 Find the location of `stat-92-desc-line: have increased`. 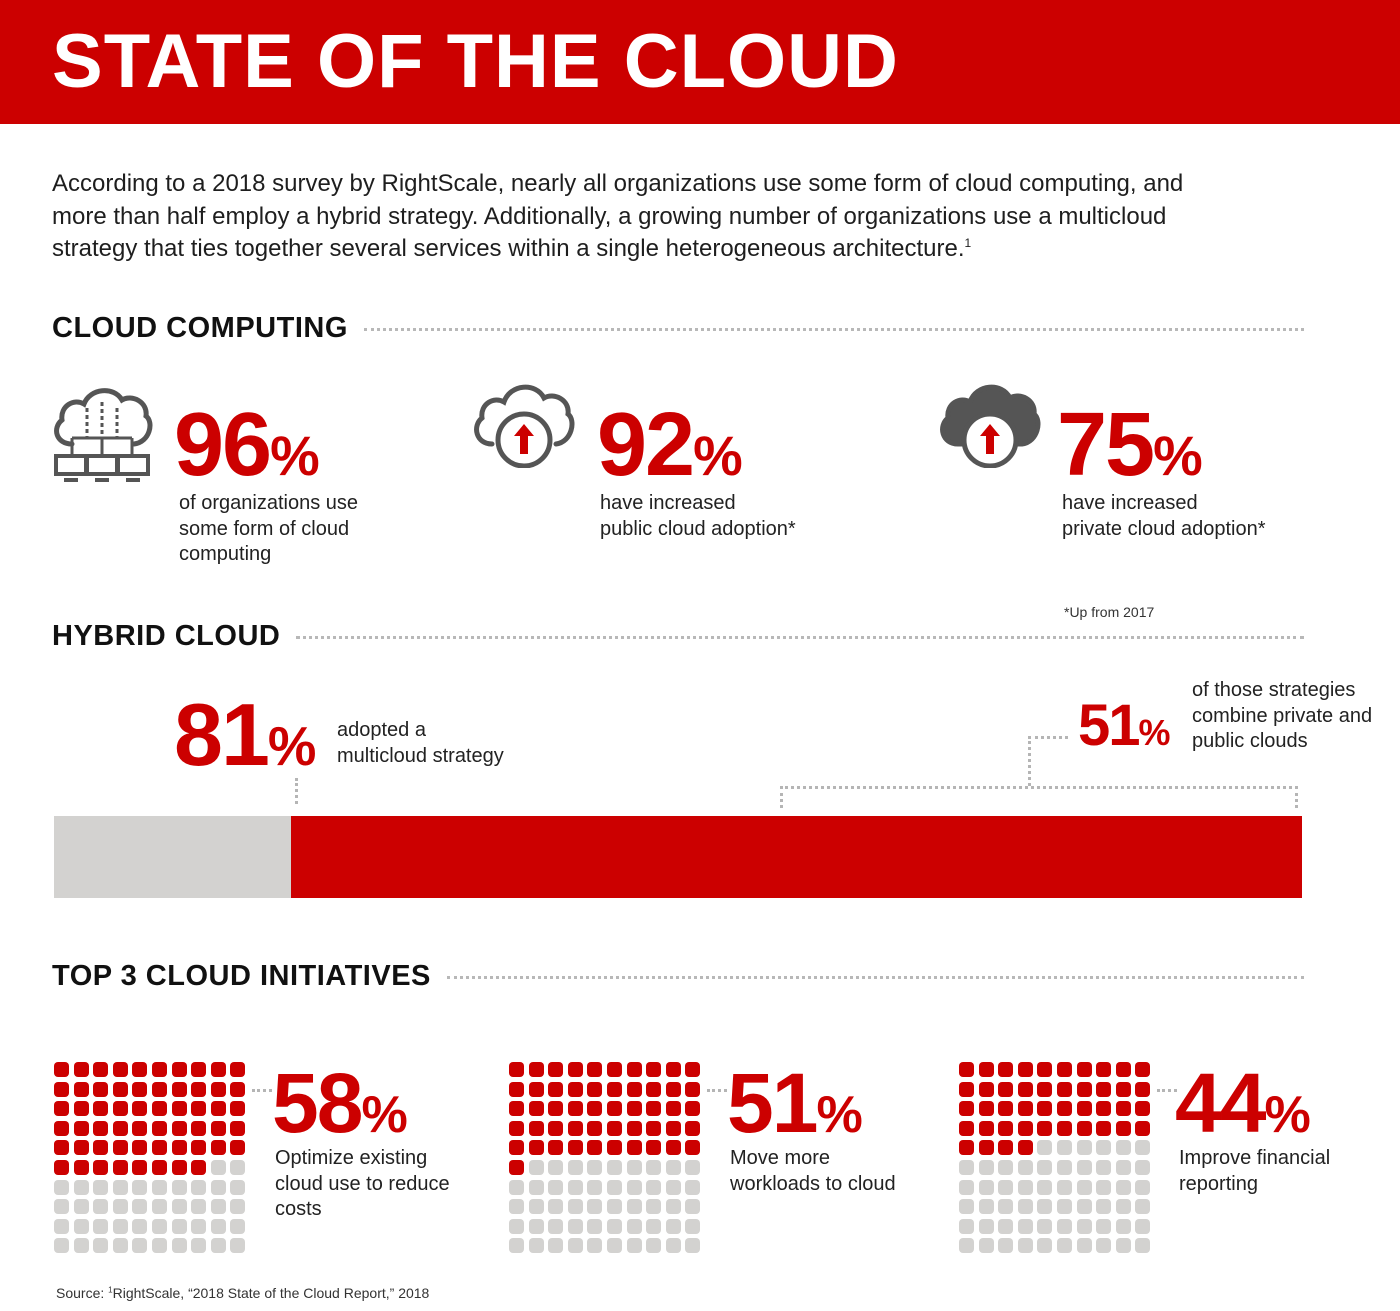

stat-92-desc-line: have increased is located at coordinates (668, 503).